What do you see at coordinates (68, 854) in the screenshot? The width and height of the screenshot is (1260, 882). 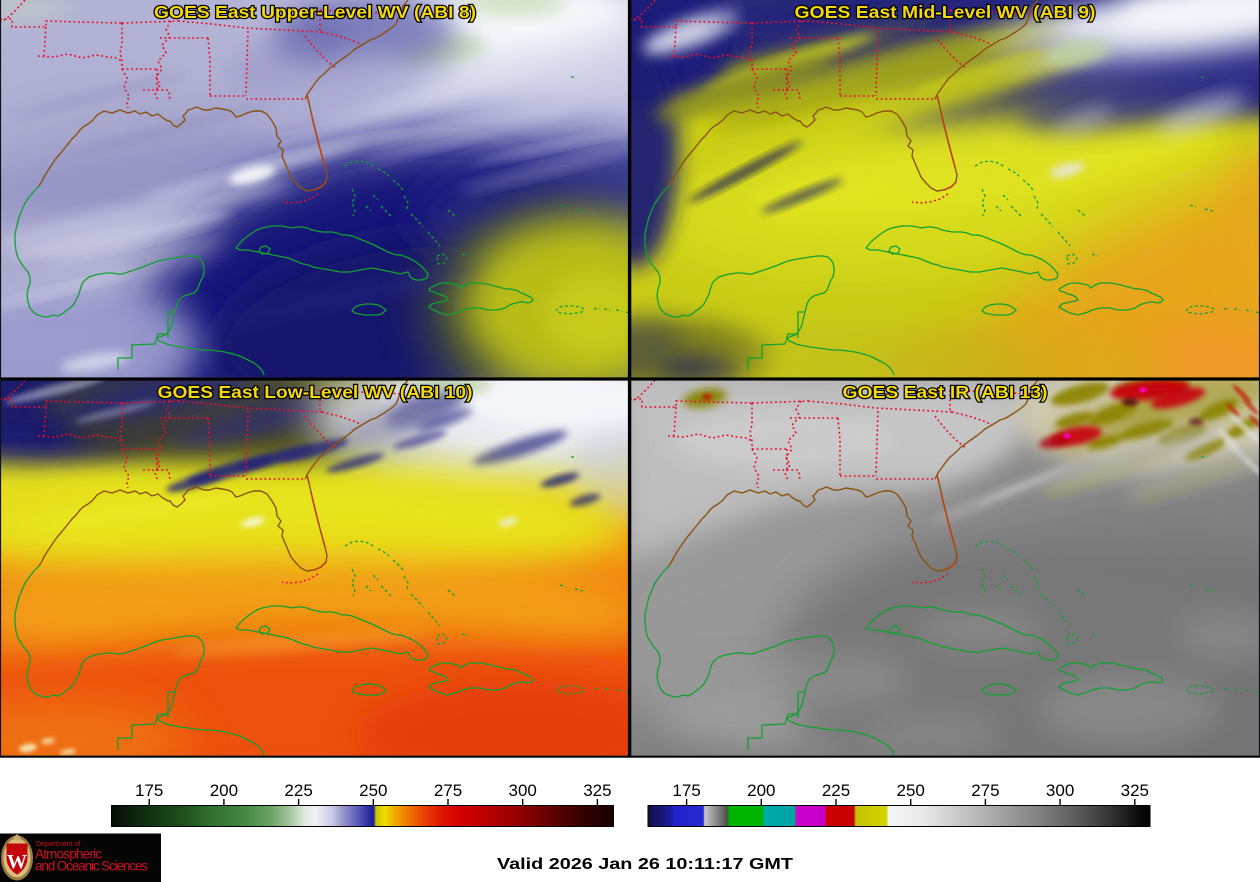 I see `svg-text: Atmospheric` at bounding box center [68, 854].